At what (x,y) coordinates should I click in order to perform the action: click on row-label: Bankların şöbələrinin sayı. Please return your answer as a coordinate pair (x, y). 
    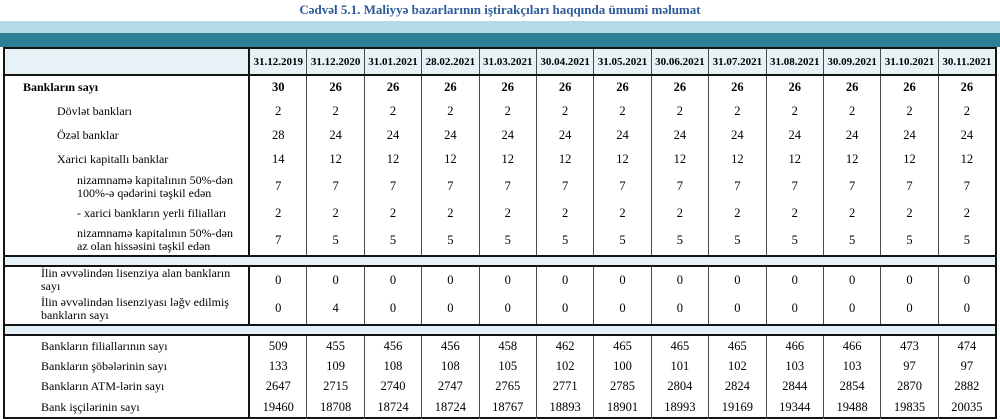
    Looking at the image, I should click on (127, 366).